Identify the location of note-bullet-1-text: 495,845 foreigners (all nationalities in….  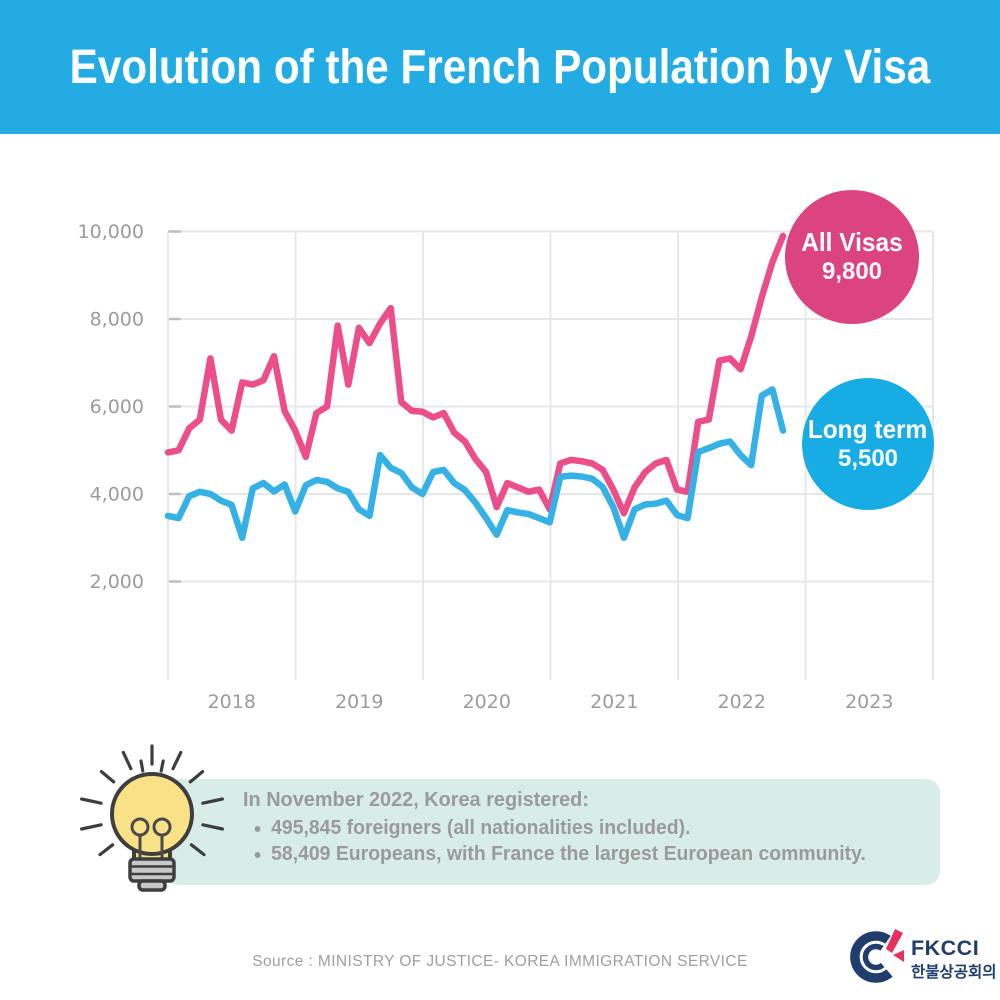
(481, 828).